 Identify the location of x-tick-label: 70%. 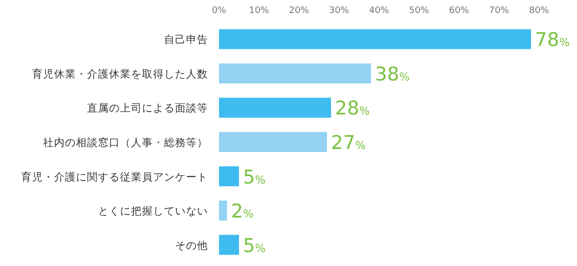
(499, 11).